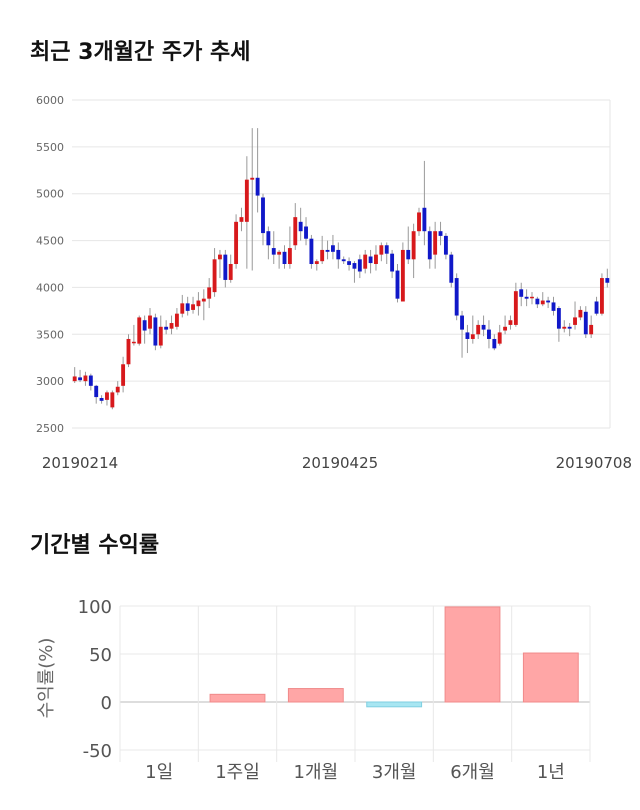 Image resolution: width=640 pixels, height=810 pixels. I want to click on x-tick-label: 1일, so click(159, 772).